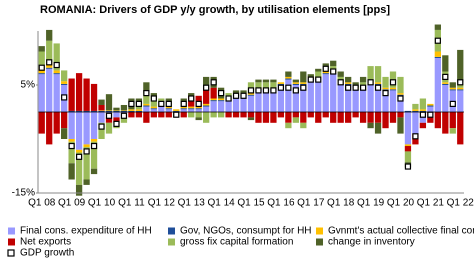 The height and width of the screenshot is (267, 474). What do you see at coordinates (102, 203) in the screenshot?
I see `x-tick-label: Q1 10` at bounding box center [102, 203].